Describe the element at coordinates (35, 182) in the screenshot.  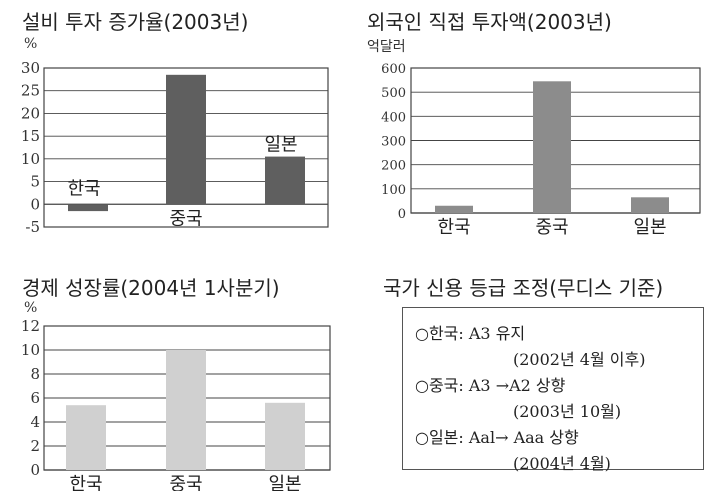
I see `chart1-ytick-label: 5` at that location.